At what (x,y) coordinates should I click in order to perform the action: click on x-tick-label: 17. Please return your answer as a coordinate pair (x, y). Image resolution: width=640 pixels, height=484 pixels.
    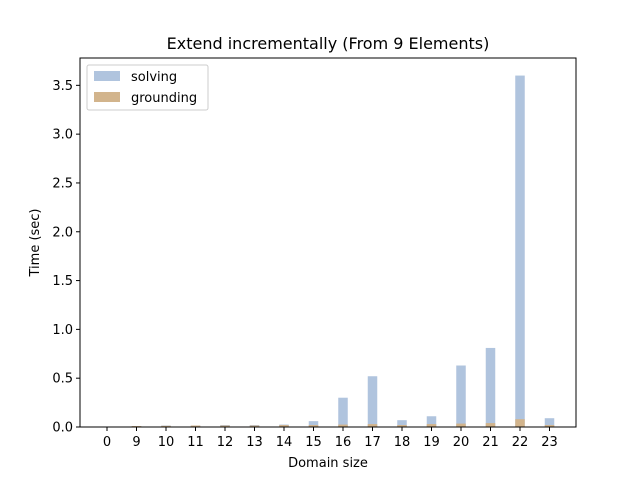
    Looking at the image, I should click on (372, 442).